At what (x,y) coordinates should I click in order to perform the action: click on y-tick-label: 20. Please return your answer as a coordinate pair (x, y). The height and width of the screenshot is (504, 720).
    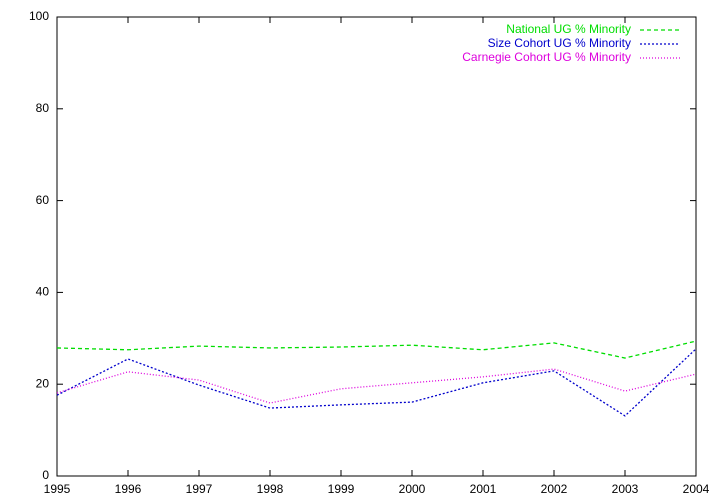
    Looking at the image, I should click on (43, 383).